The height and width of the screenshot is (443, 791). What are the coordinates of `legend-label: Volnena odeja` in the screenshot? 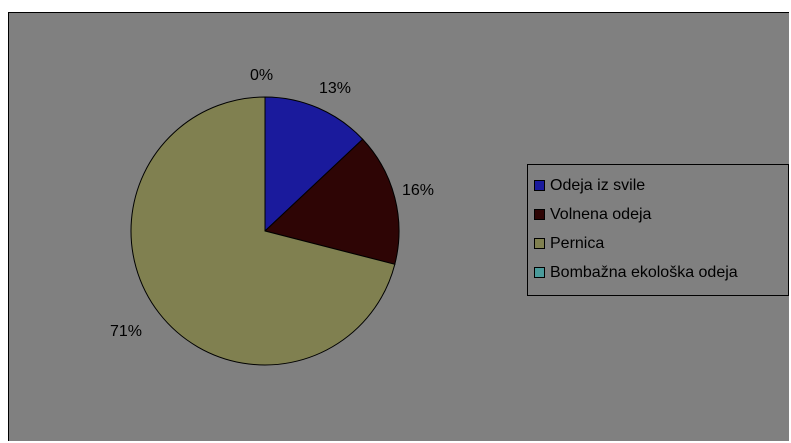 It's located at (601, 214).